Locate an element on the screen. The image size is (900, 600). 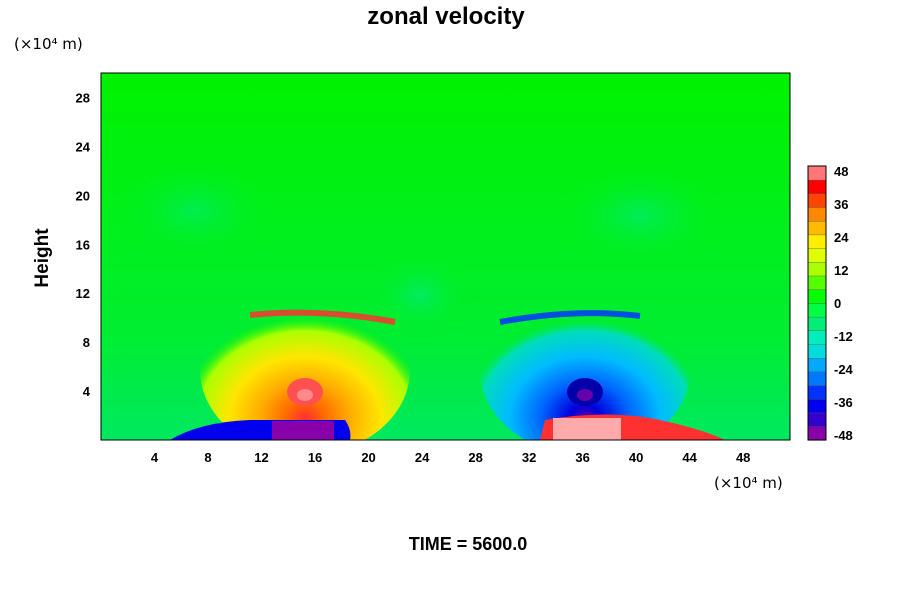
haze-center is located at coordinates (420, 295).